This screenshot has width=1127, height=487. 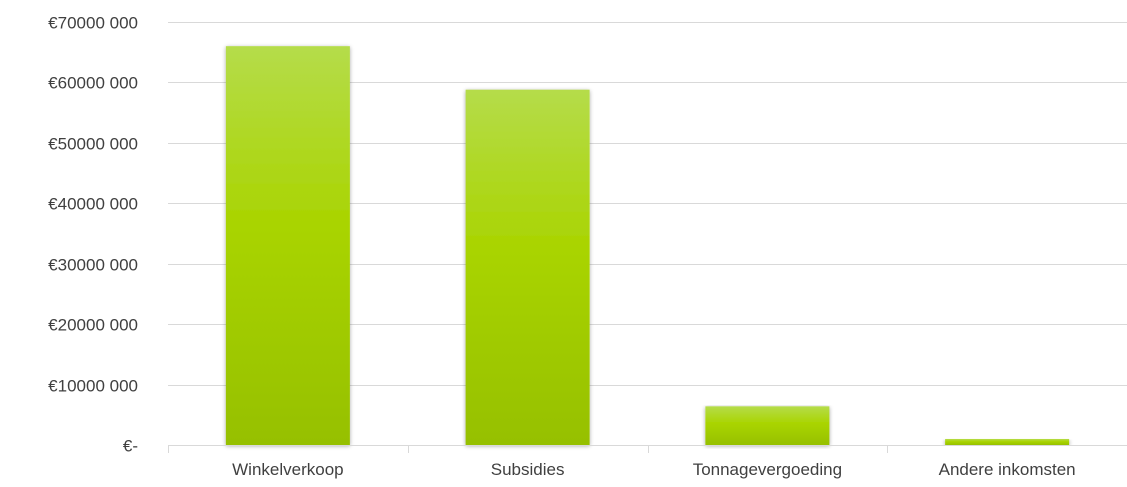 What do you see at coordinates (1007, 469) in the screenshot?
I see `x-category-label: Andere inkomsten` at bounding box center [1007, 469].